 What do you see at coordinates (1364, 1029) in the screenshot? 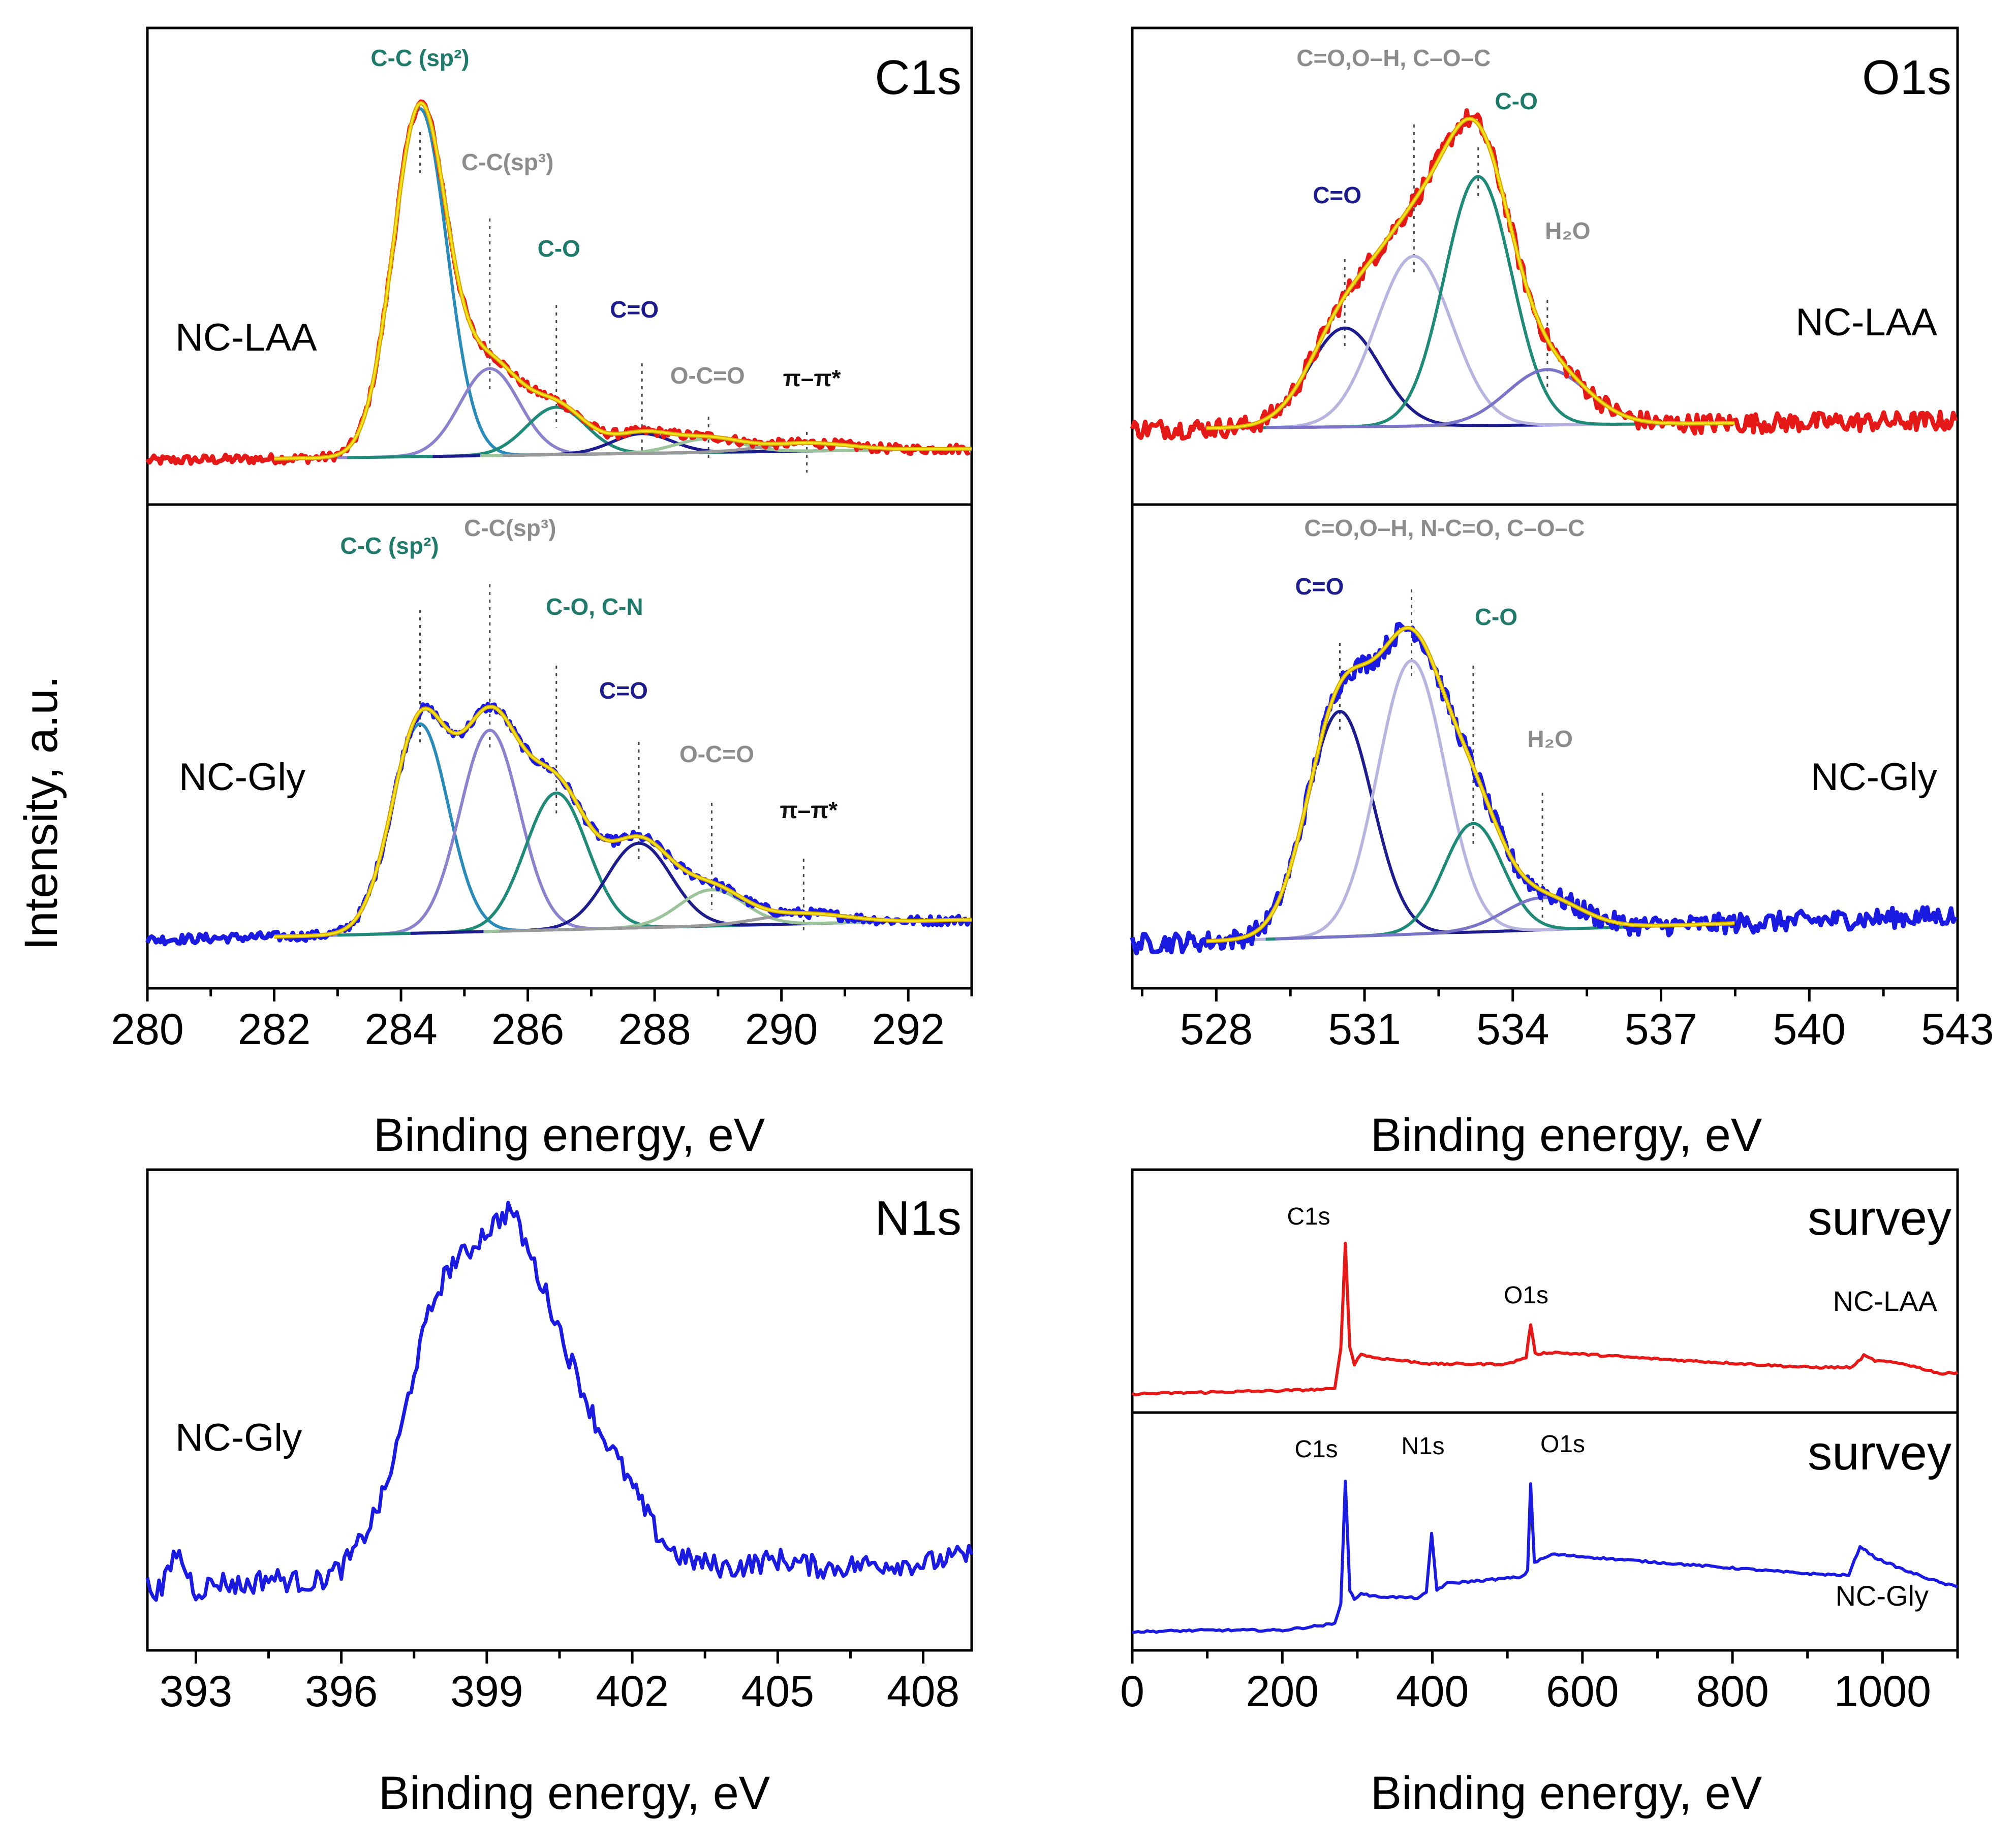
I see `o1s-tick-label: 531` at bounding box center [1364, 1029].